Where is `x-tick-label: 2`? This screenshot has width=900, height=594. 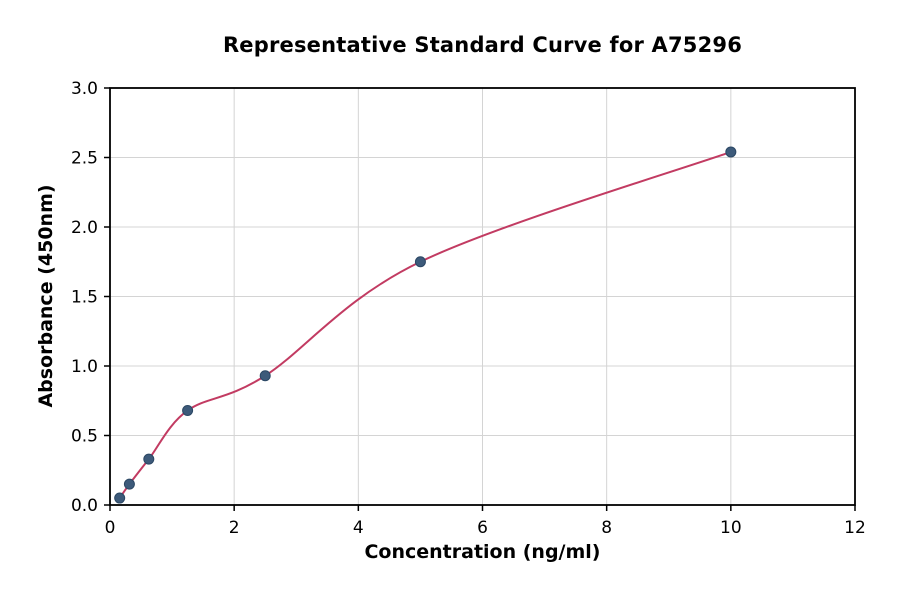
x-tick-label: 2 is located at coordinates (234, 528).